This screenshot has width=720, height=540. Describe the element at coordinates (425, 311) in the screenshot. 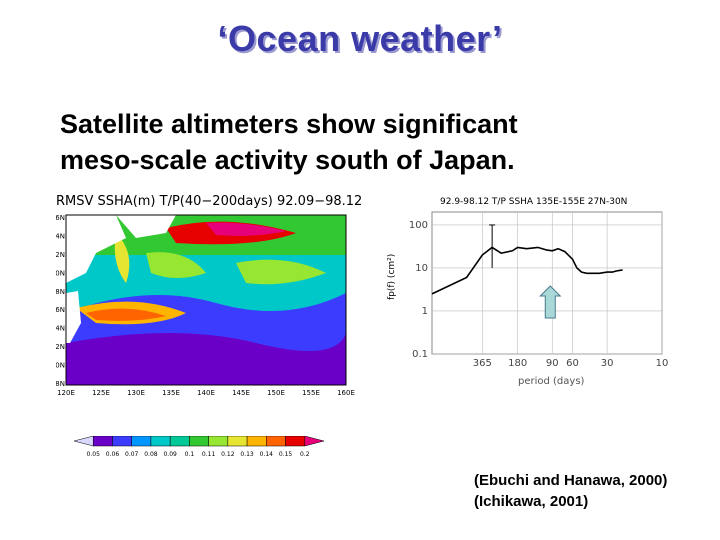

I see `y-tick-label: 1` at that location.